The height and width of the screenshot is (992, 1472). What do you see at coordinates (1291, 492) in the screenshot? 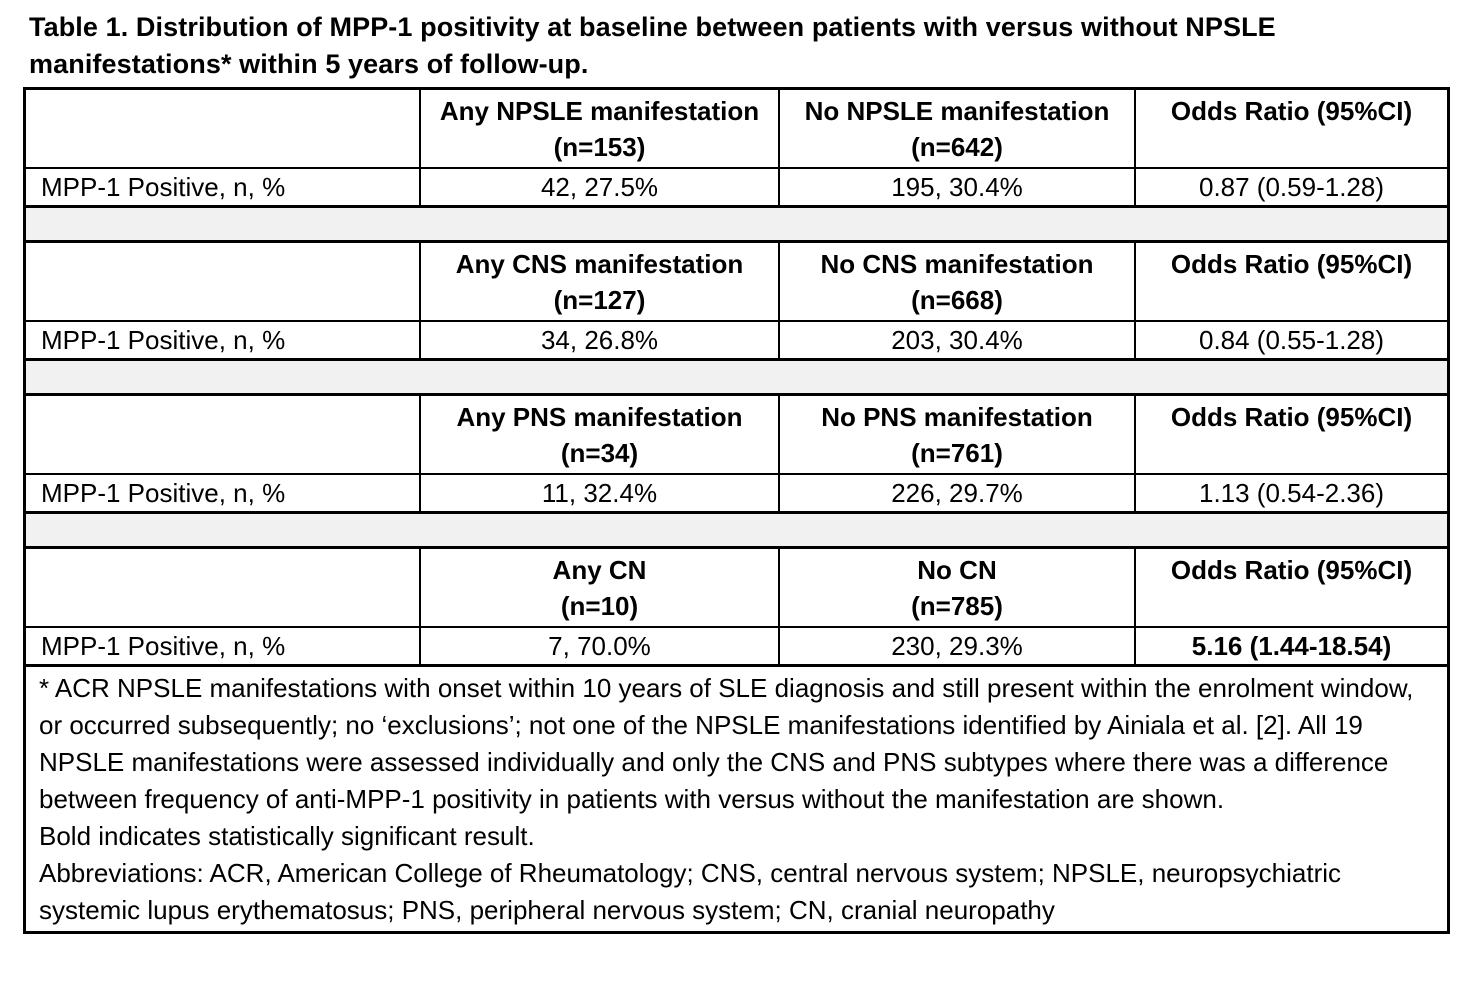
I see `odds-ratio-value: 1.13 (0.54-2.36)` at bounding box center [1291, 492].